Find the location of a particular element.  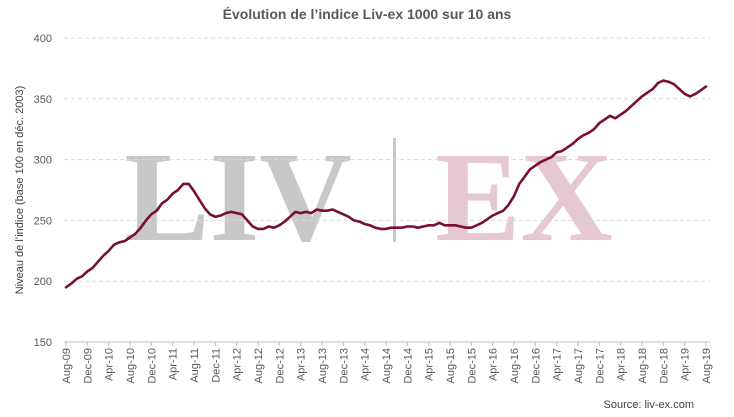

x-tick-label: Aug-19 is located at coordinates (707, 365).